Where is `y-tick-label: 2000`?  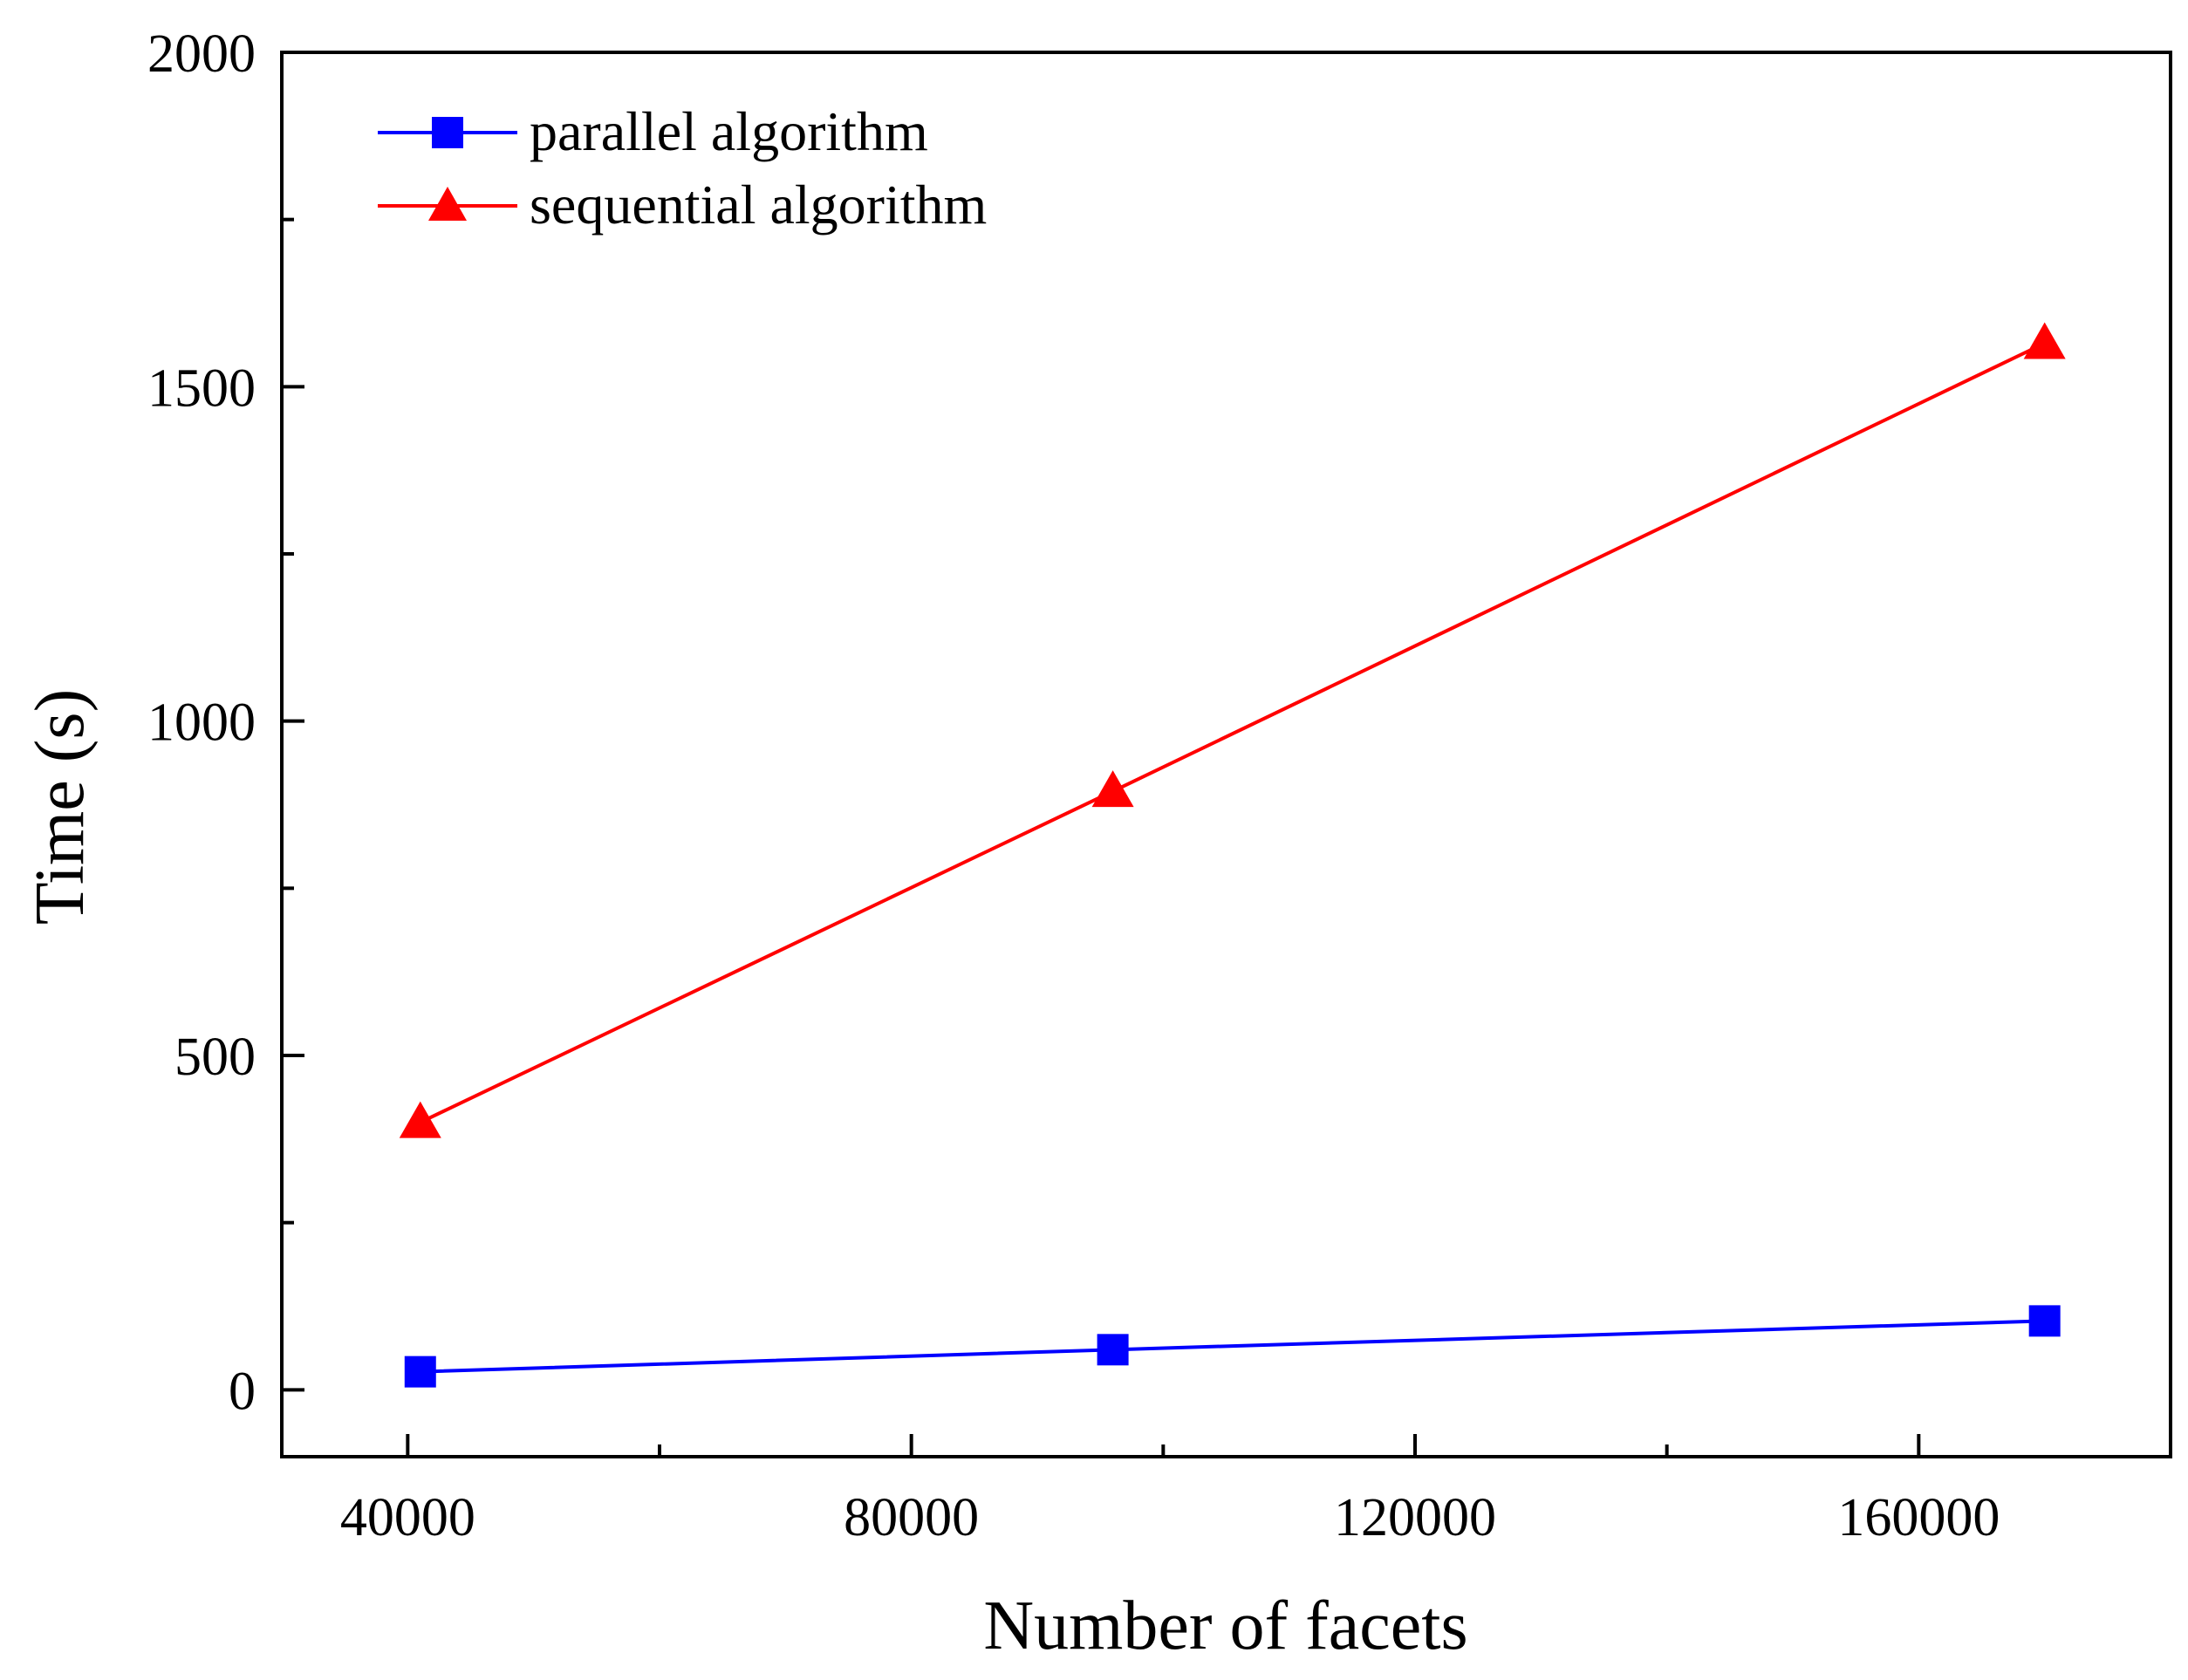
y-tick-label: 2000 is located at coordinates (201, 54).